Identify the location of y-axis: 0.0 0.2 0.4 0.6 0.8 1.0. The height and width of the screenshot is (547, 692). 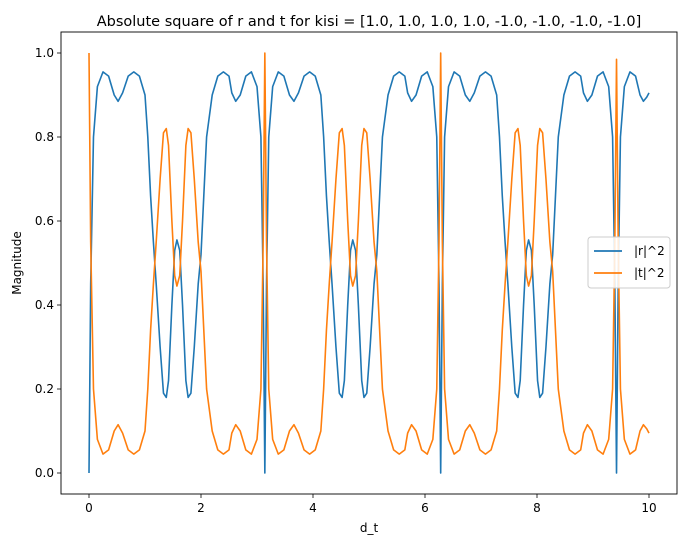
(48, 263).